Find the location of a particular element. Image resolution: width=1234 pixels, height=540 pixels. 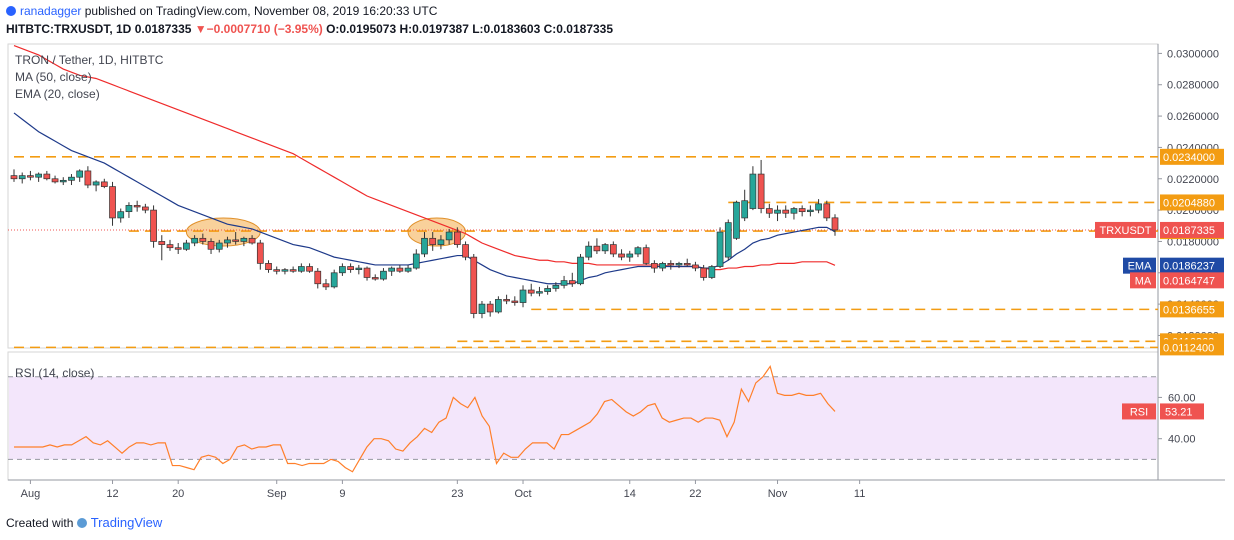

price-tag-value: 0.0186237 is located at coordinates (1189, 267).